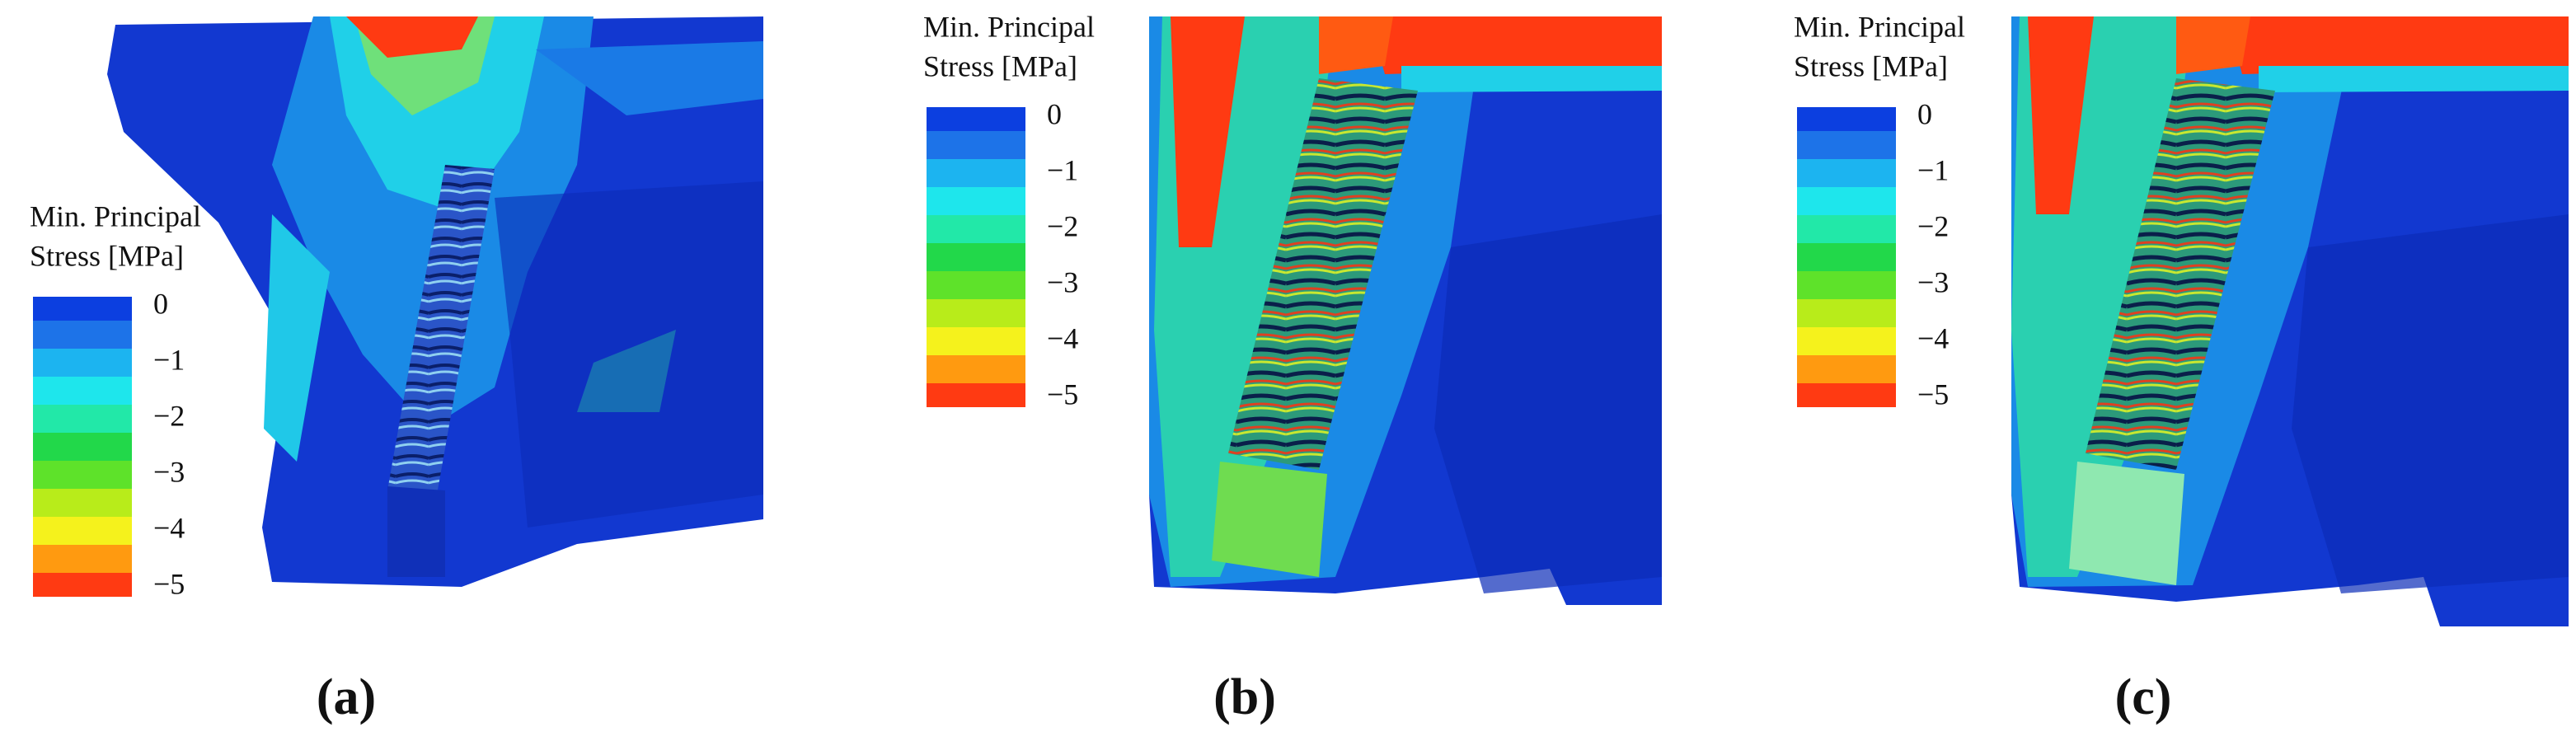 This screenshot has width=2576, height=741. Describe the element at coordinates (1245, 697) in the screenshot. I see `caption: (b)` at that location.